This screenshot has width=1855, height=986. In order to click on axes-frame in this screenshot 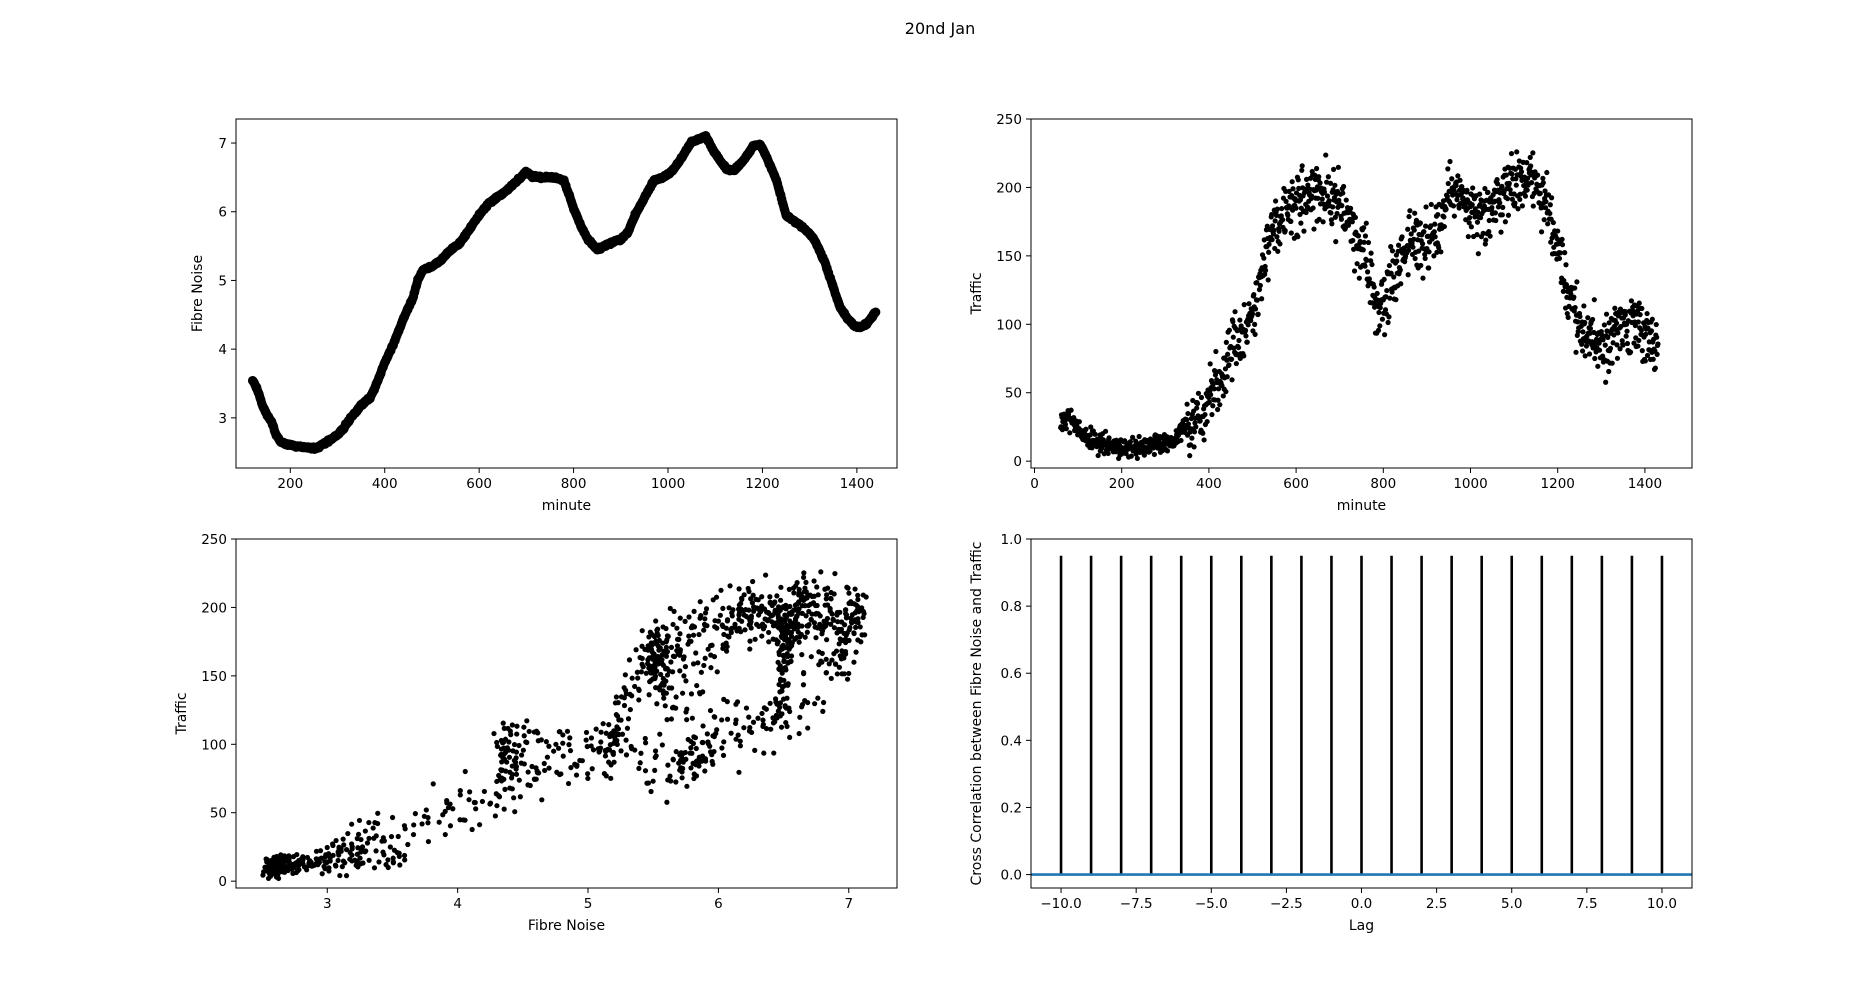, I will do `click(566, 293)`.